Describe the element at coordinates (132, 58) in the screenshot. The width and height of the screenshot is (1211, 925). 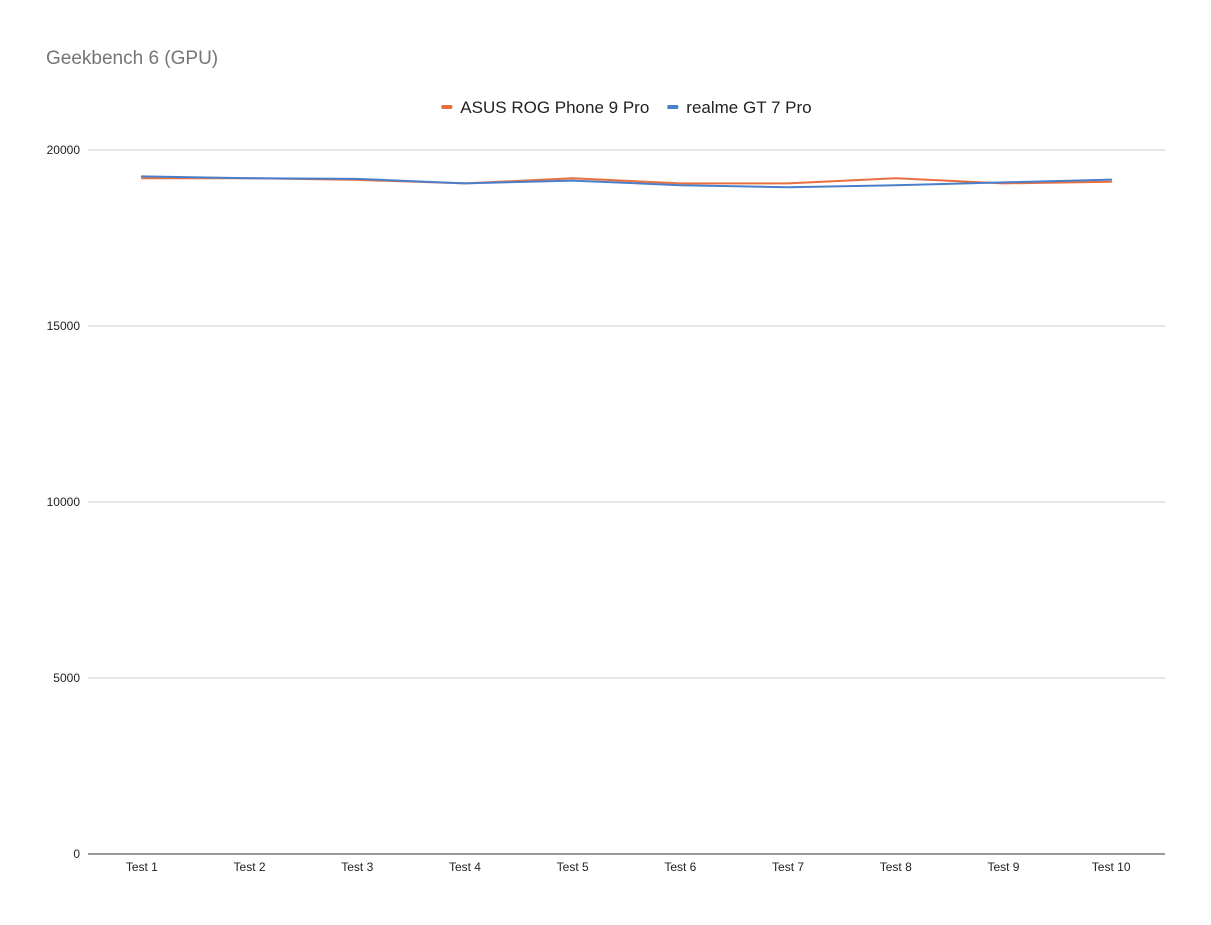
I see `chart-title: Geekbench 6 (GPU)` at that location.